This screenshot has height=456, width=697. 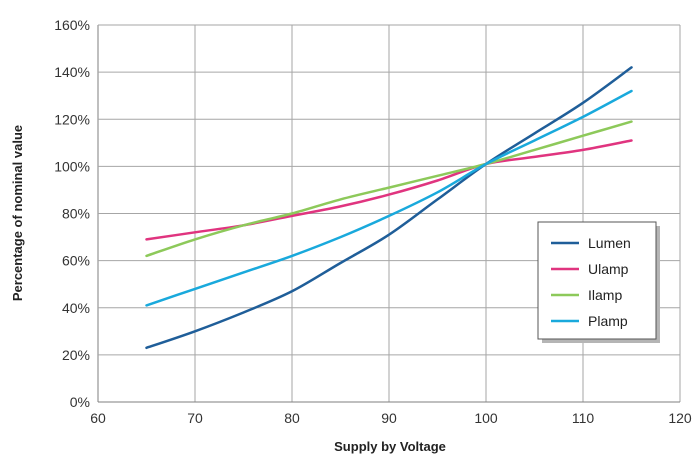 I want to click on y-tick-label: 160%, so click(x=72, y=25).